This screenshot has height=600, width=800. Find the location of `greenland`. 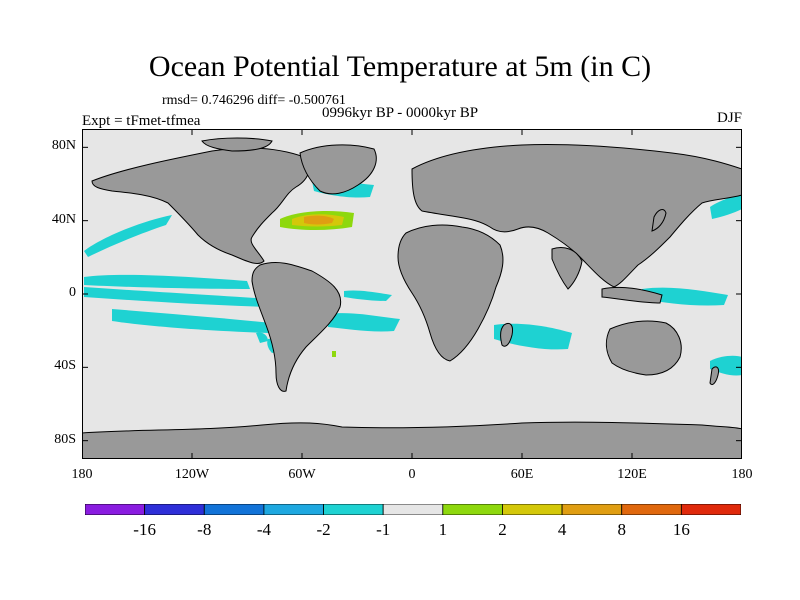

greenland is located at coordinates (338, 169).